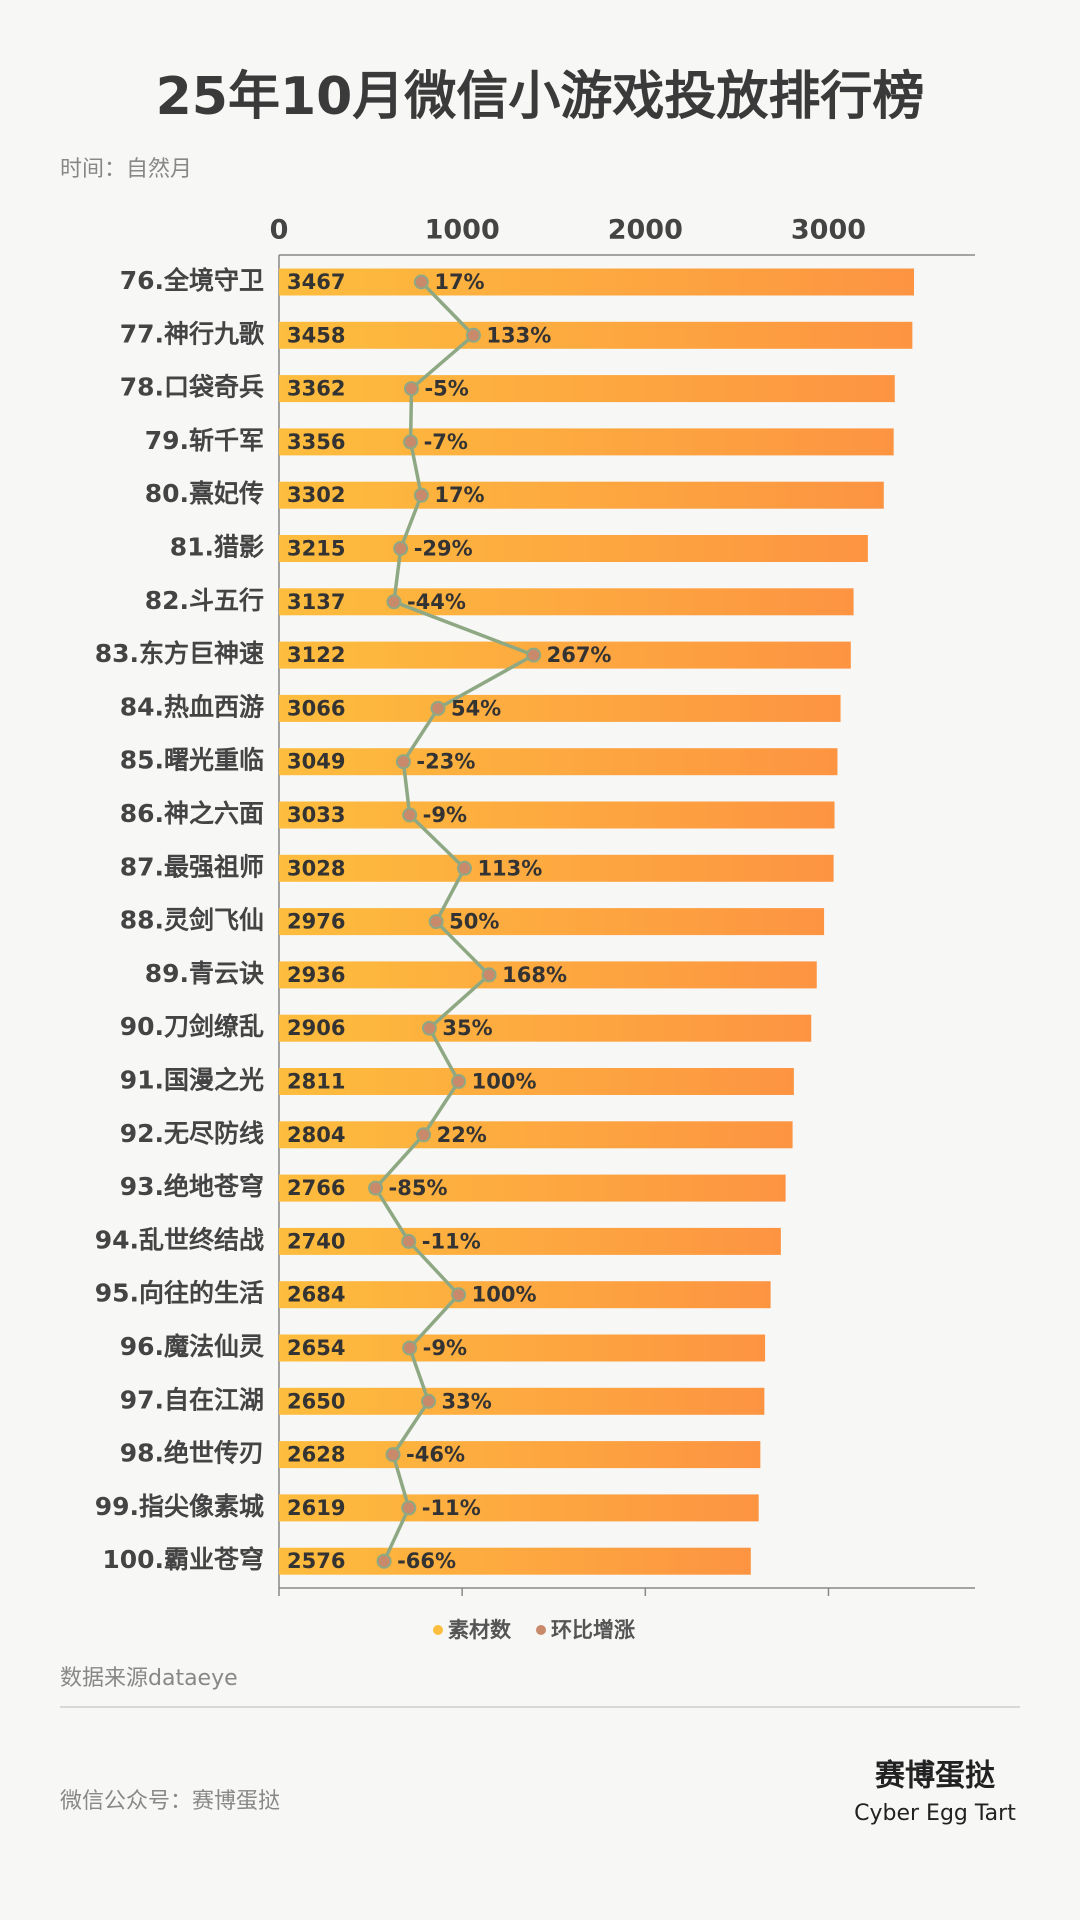  Describe the element at coordinates (192, 706) in the screenshot. I see `y-tick-label: 84.热血西游` at that location.